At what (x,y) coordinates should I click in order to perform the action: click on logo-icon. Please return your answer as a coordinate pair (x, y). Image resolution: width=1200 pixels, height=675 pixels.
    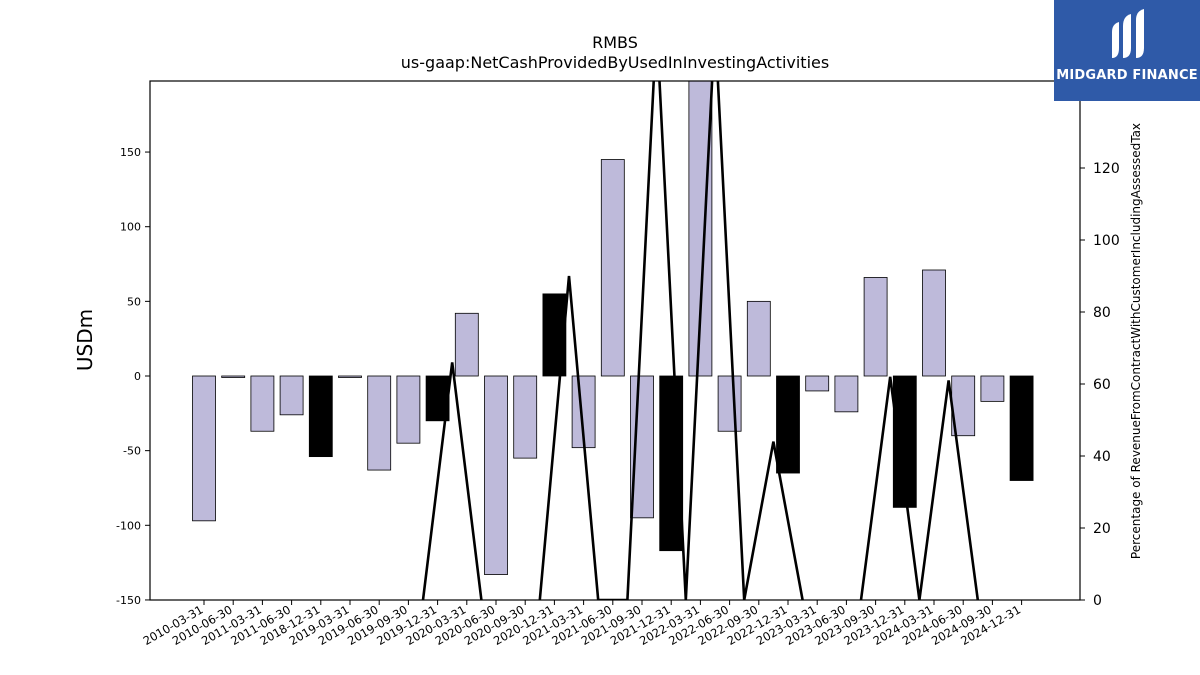
    Looking at the image, I should click on (1128, 33).